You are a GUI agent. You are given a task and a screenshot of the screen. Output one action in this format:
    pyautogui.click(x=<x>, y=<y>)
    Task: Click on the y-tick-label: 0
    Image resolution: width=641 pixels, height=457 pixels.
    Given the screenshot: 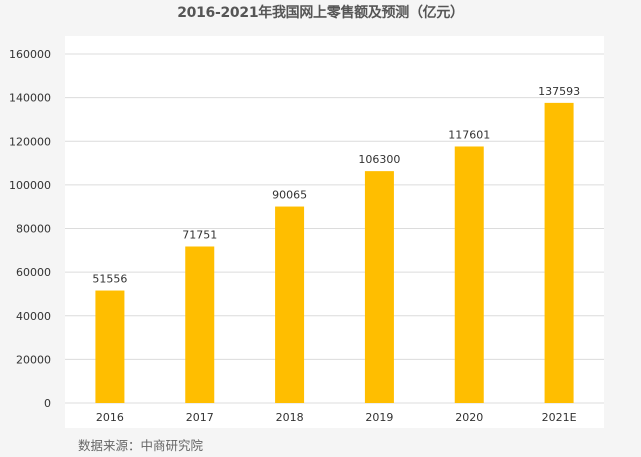 What is the action you would take?
    pyautogui.click(x=47, y=403)
    